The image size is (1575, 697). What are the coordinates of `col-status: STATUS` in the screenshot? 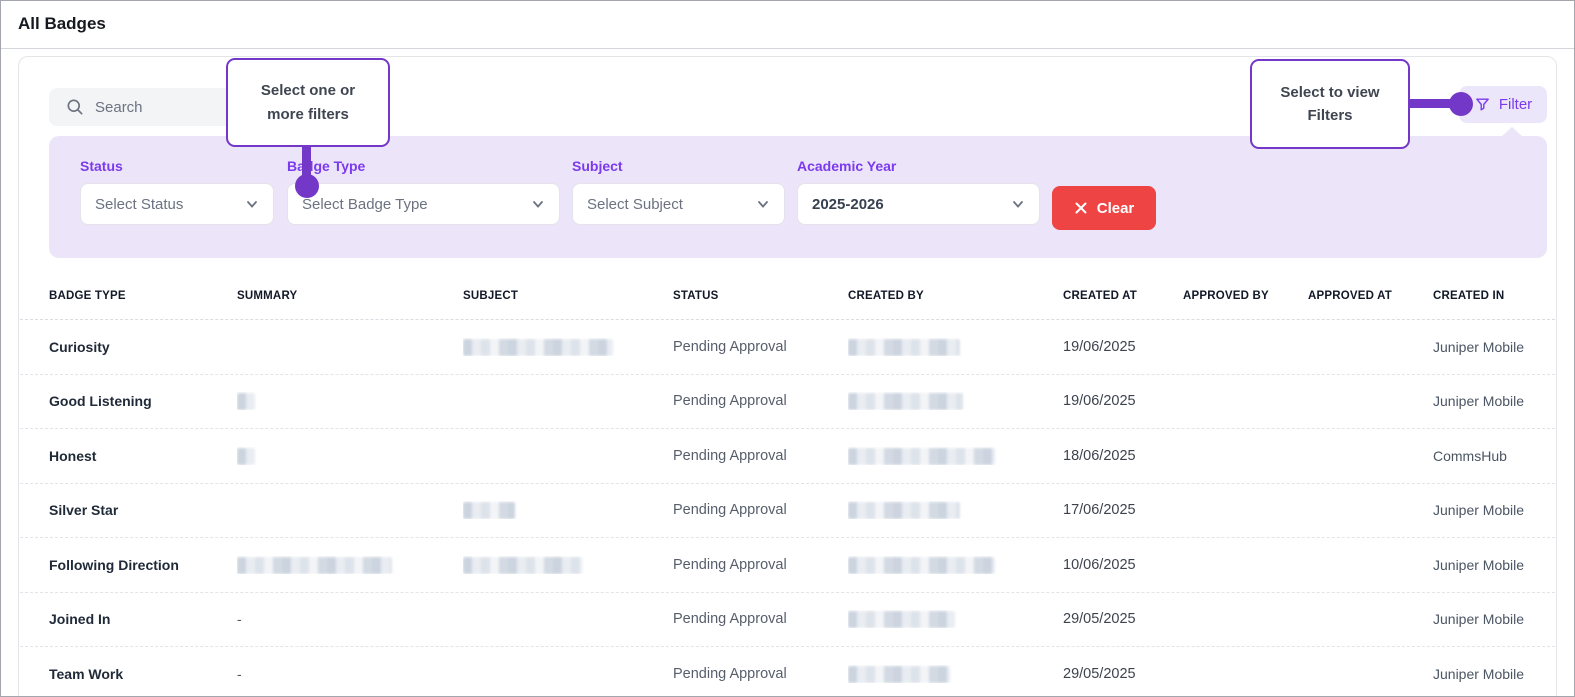 It's located at (696, 295).